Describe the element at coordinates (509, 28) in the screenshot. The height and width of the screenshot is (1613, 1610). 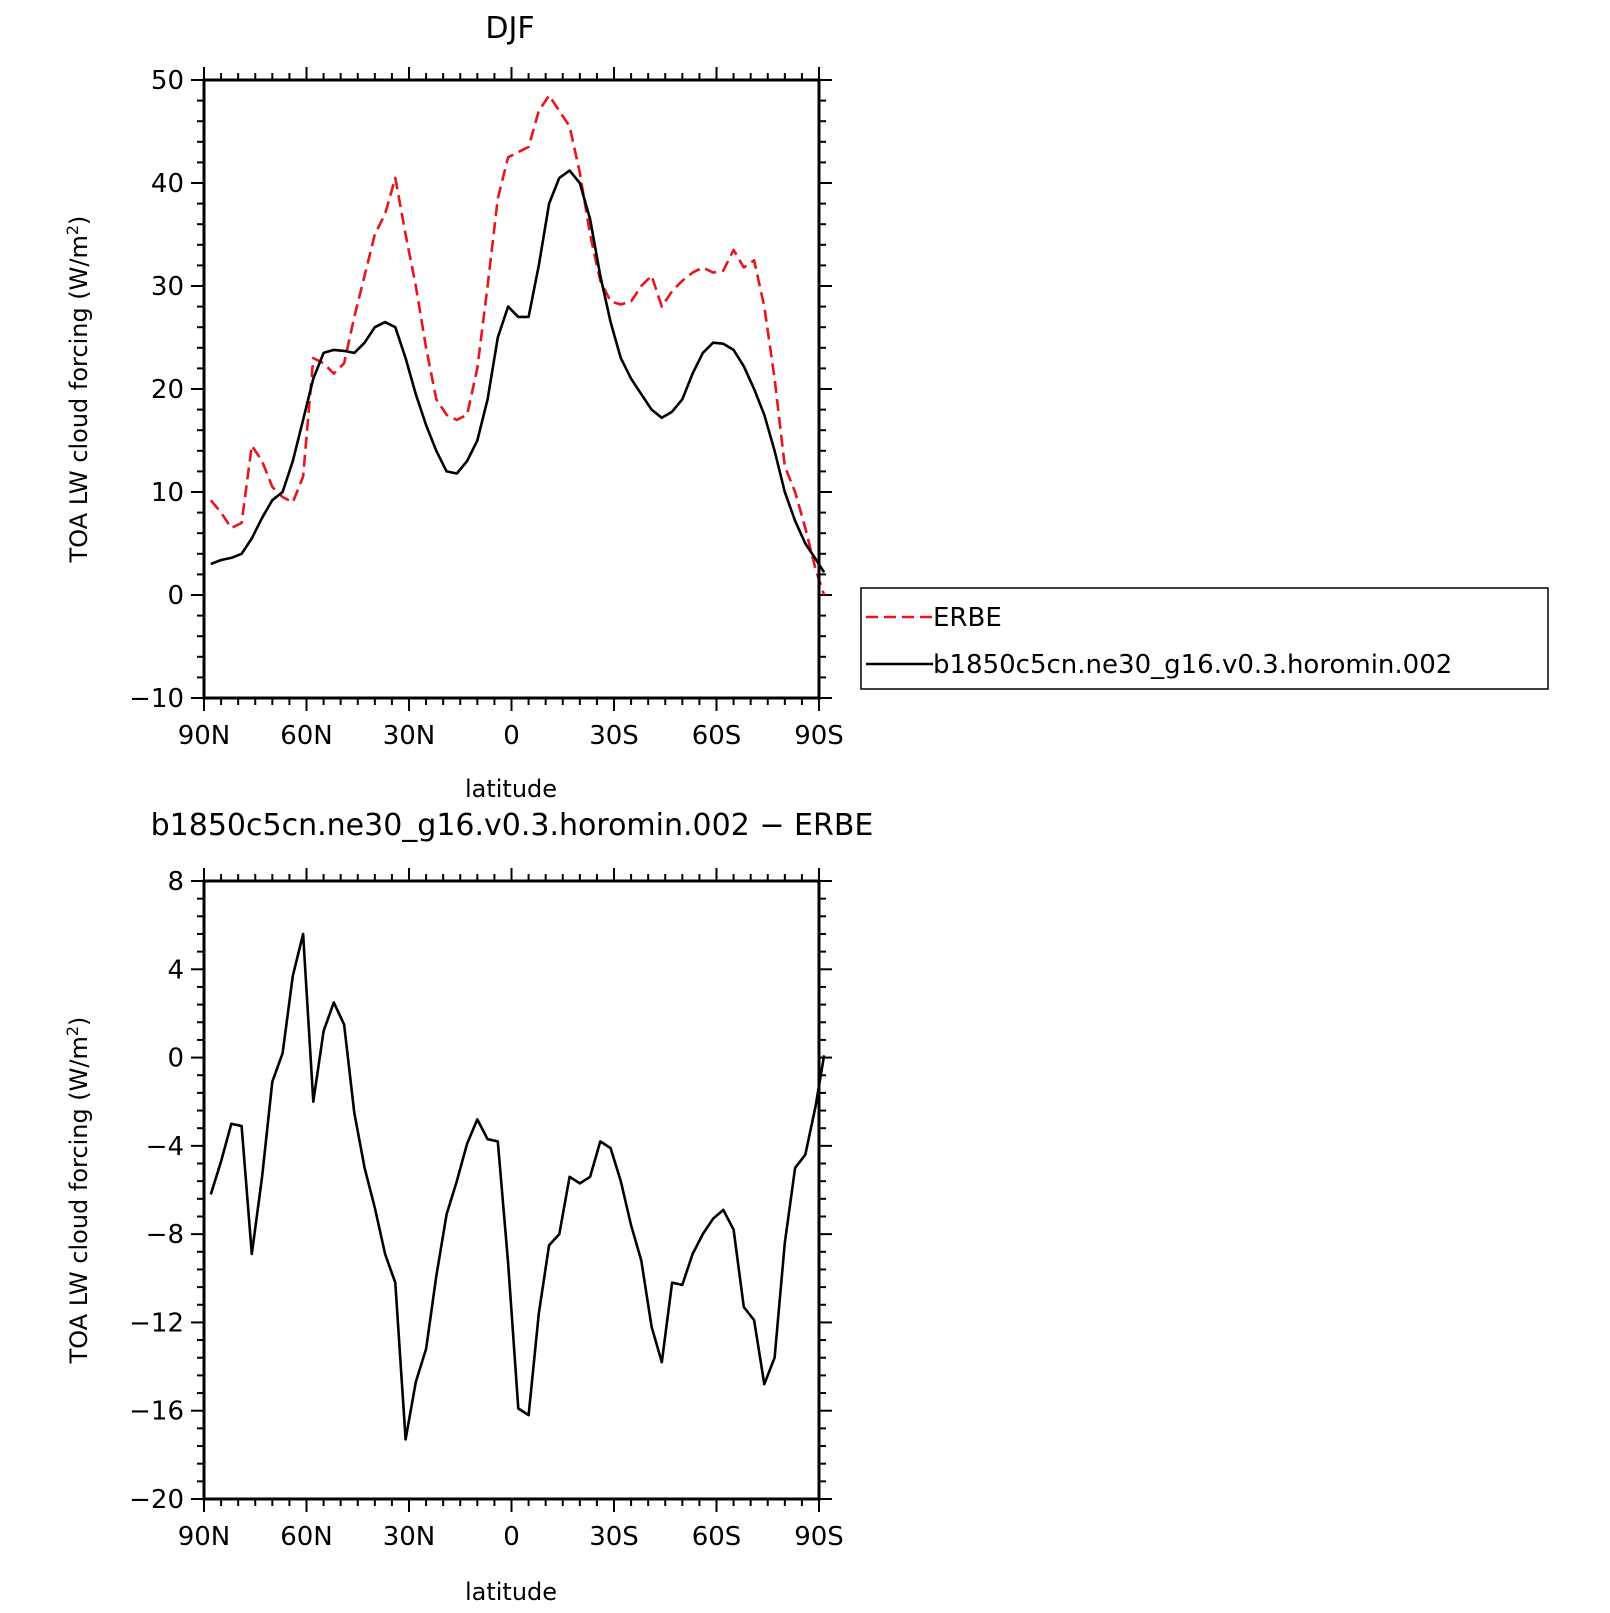
I see `top-chart-title: DJF` at that location.